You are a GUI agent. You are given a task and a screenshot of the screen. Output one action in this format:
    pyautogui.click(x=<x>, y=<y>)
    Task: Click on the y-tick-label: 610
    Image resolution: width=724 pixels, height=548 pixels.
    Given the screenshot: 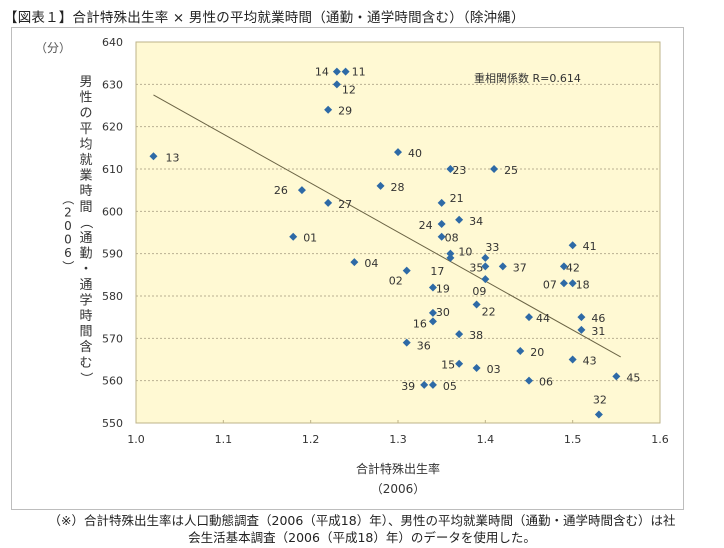 What is the action you would take?
    pyautogui.click(x=112, y=169)
    